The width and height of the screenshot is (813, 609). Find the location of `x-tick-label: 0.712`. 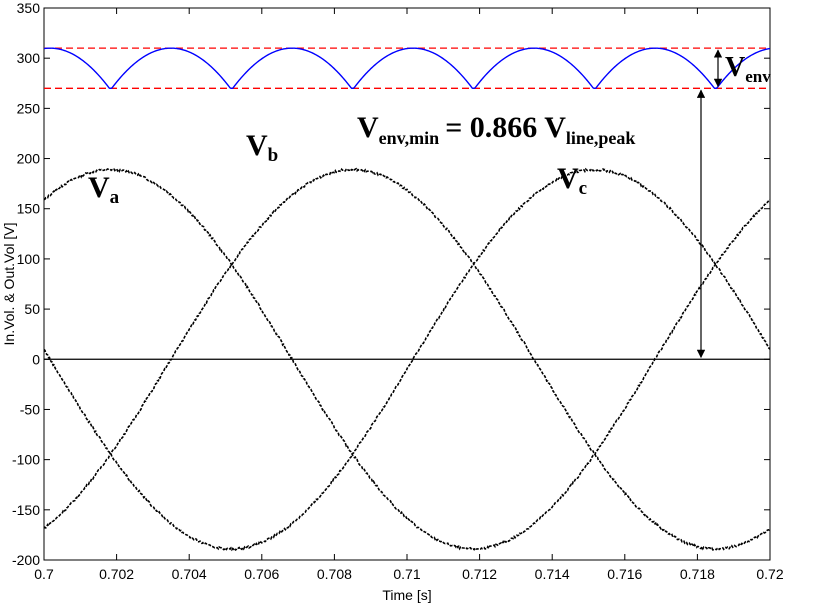

x-tick-label: 0.712 is located at coordinates (479, 574).